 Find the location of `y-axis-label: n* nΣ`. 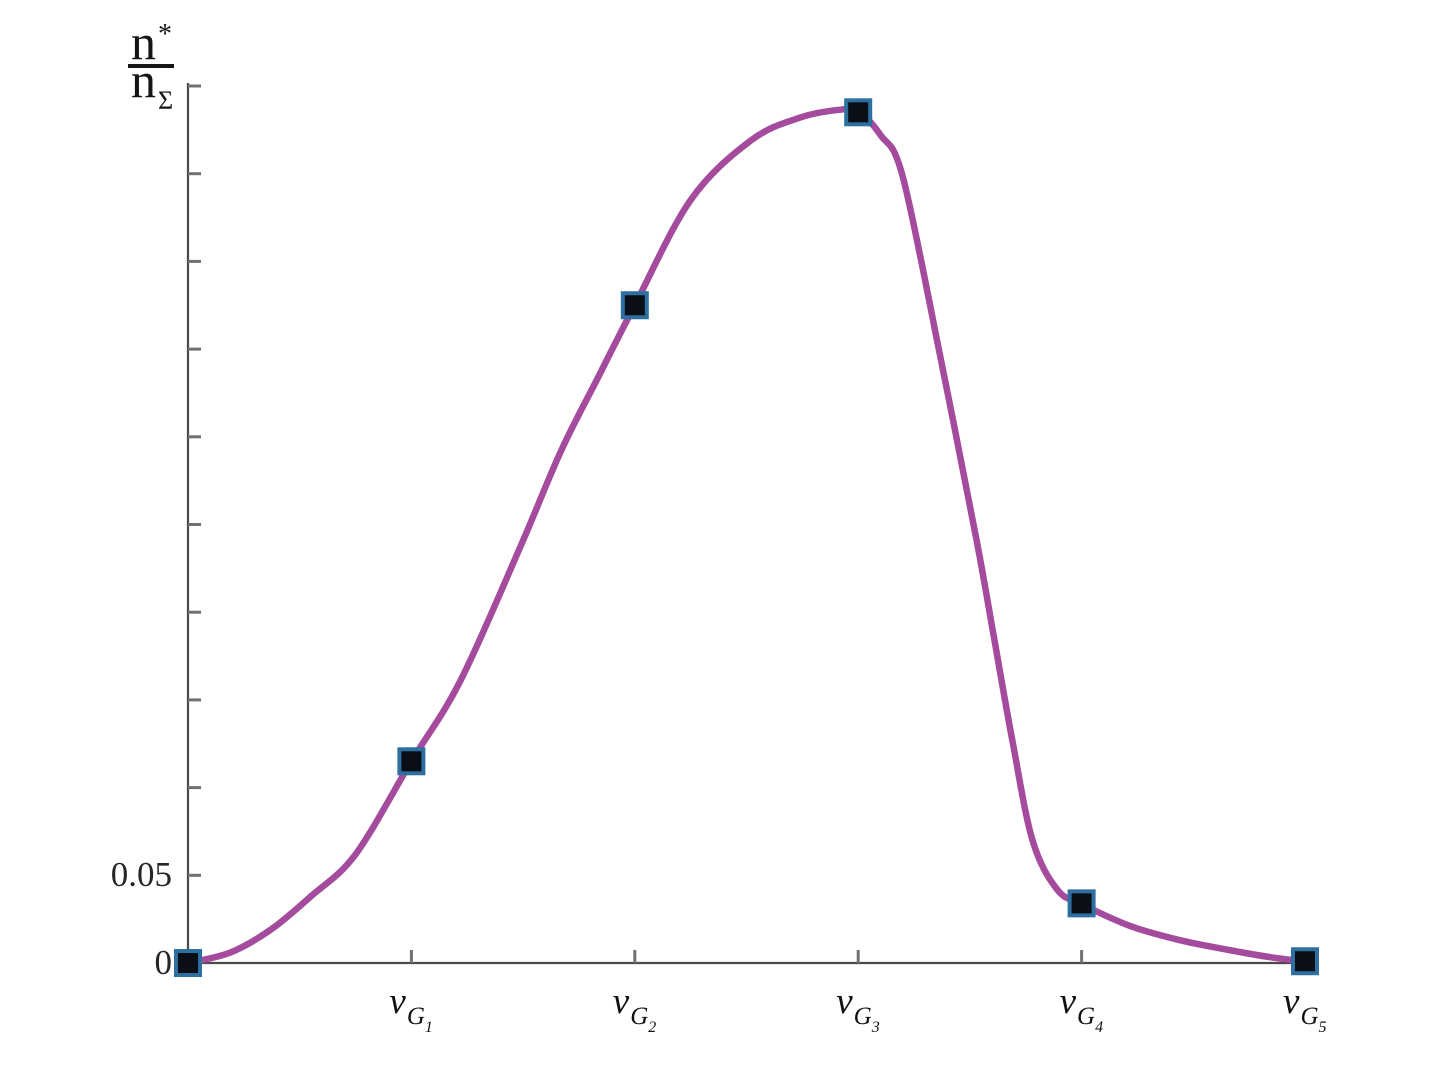

y-axis-label: n* nΣ is located at coordinates (183, 65).